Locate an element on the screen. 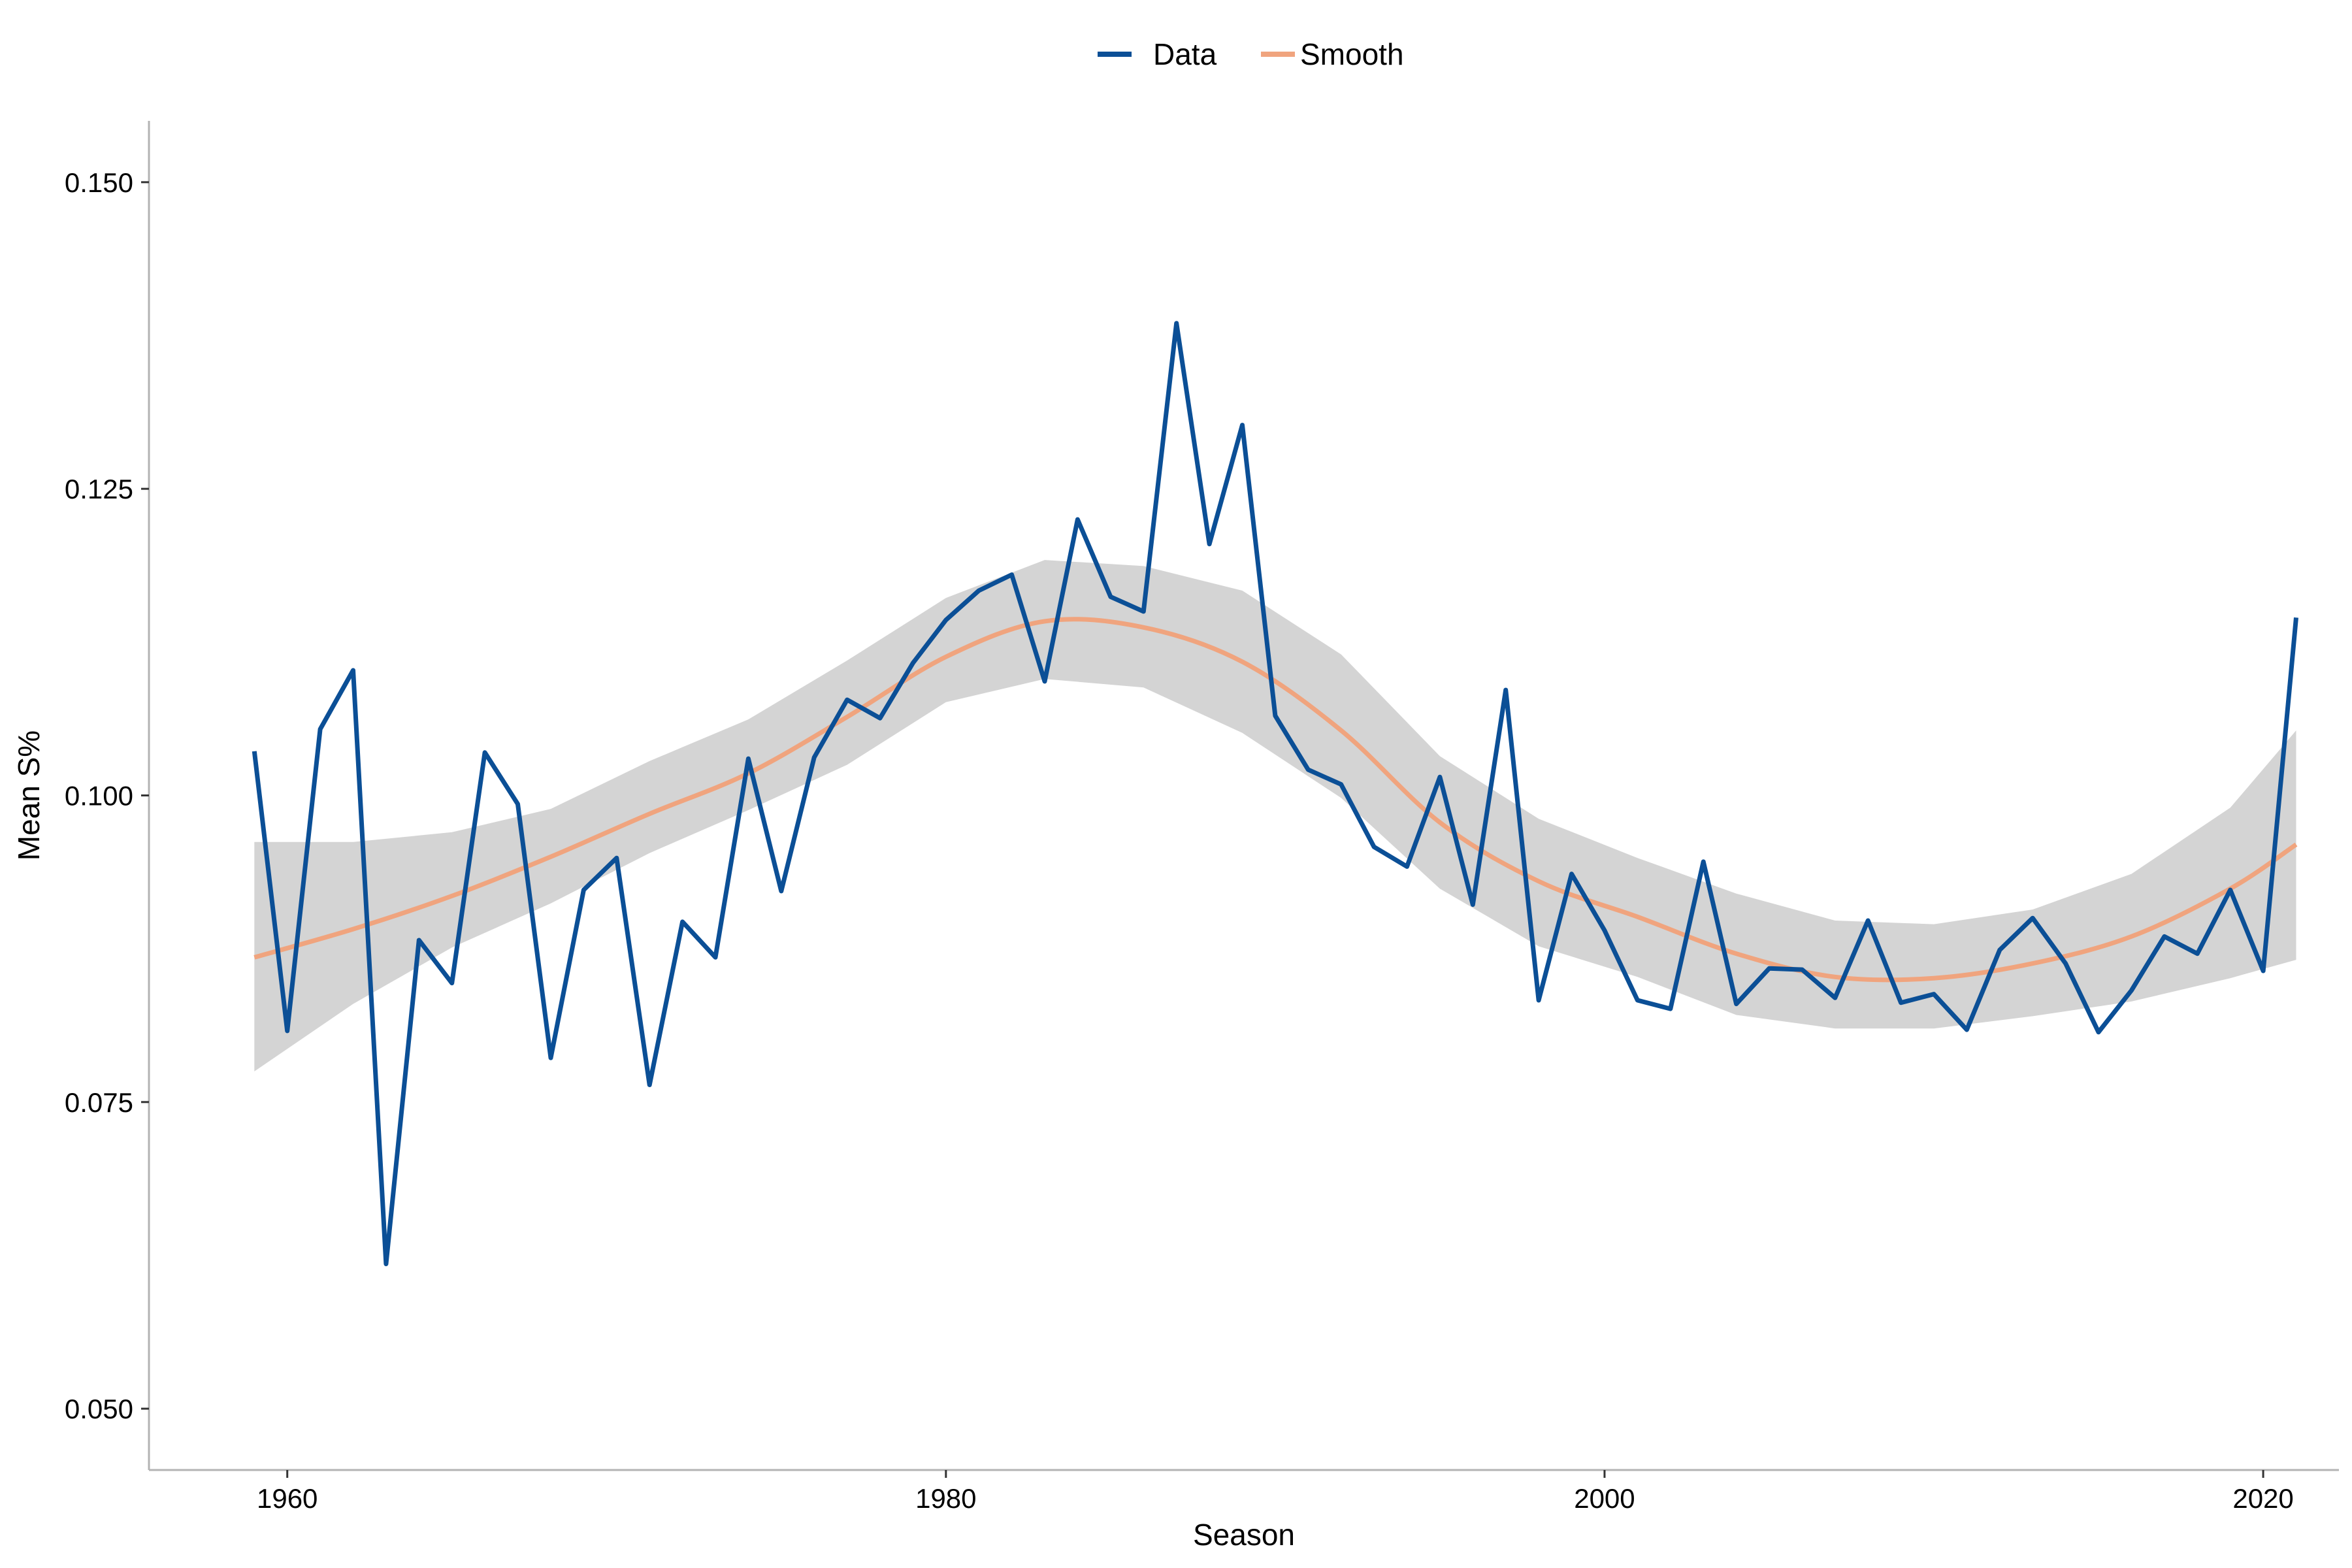 The width and height of the screenshot is (2352, 1568). x-tick-label: 2020 is located at coordinates (2262, 1498).